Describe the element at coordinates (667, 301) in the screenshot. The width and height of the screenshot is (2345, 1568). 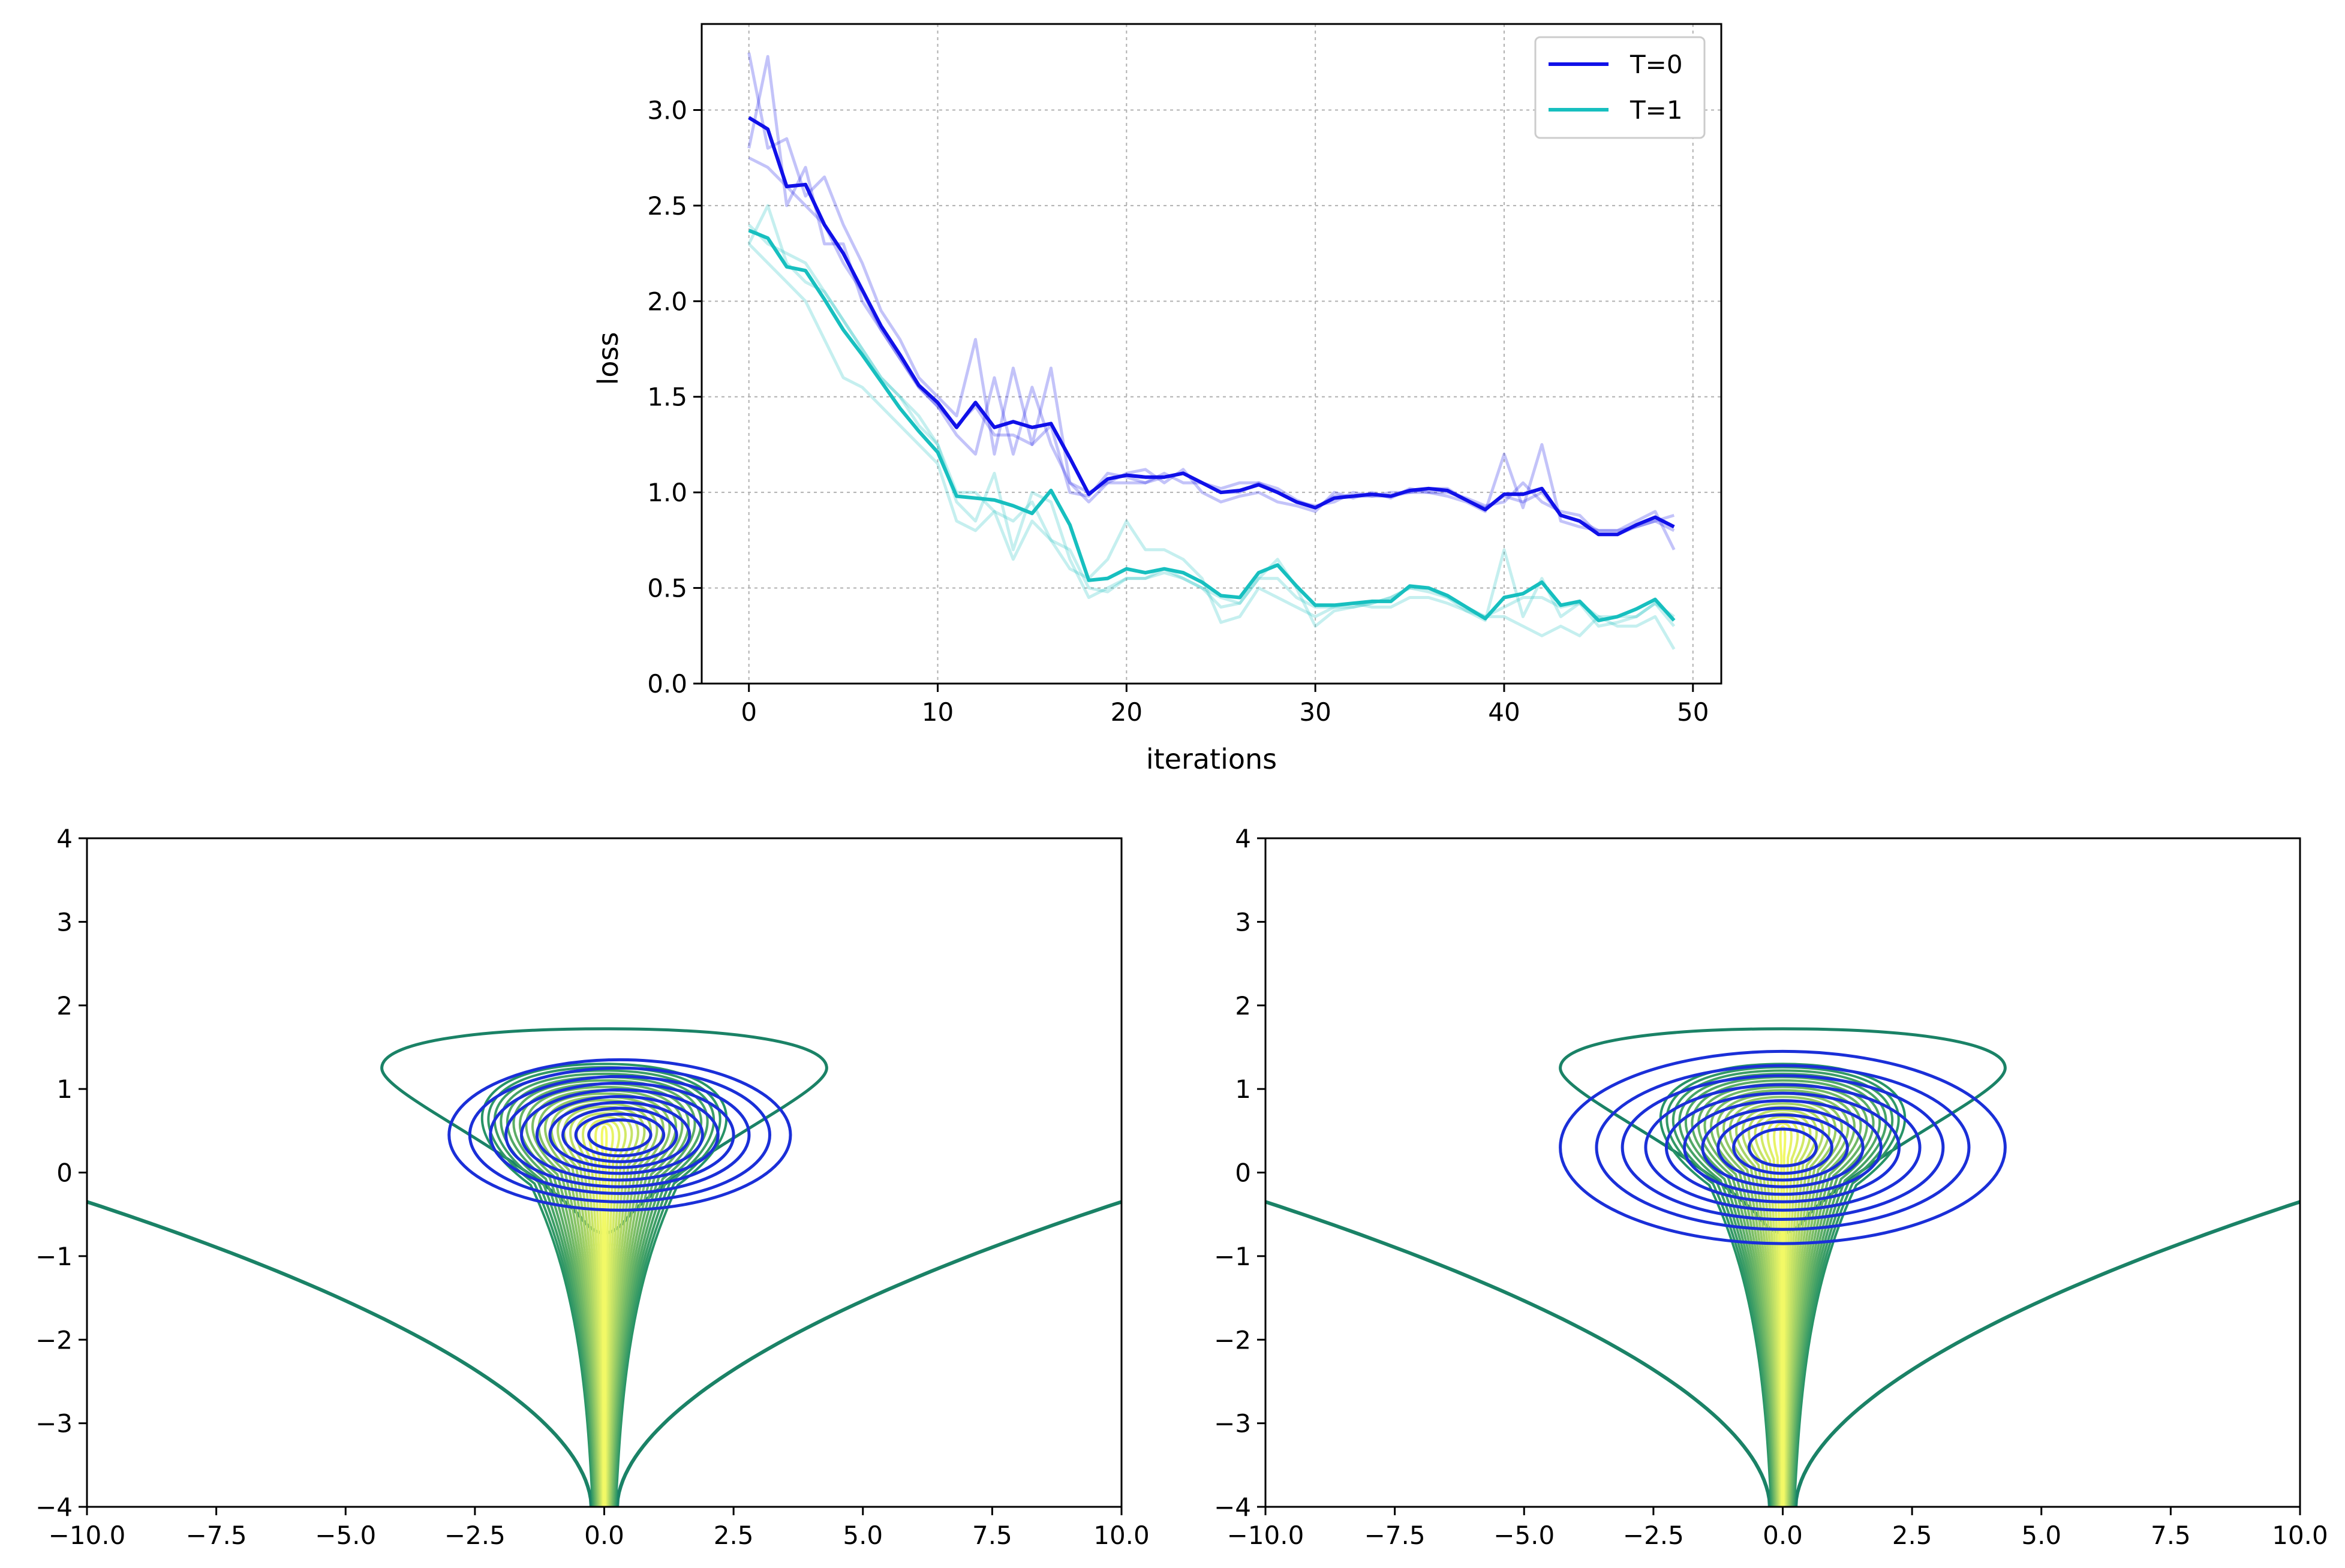
I see `loss-ytick-label-4: 2.0` at that location.